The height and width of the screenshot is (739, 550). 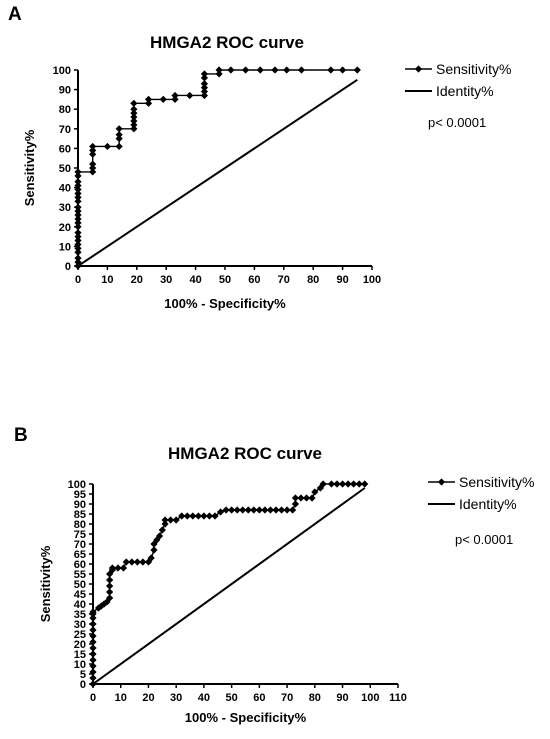 I want to click on x-tick-label: 20, so click(x=148, y=698).